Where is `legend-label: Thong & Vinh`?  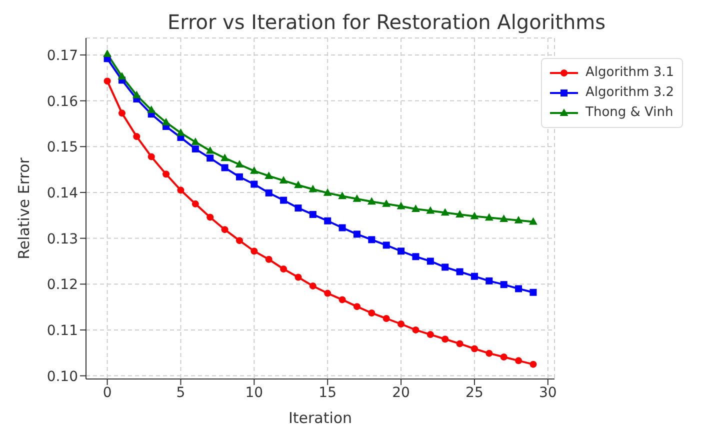 legend-label: Thong & Vinh is located at coordinates (630, 113).